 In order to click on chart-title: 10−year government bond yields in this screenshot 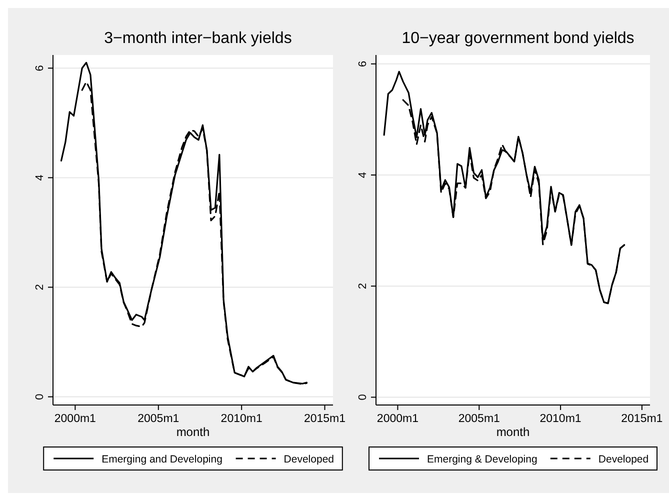, I will do `click(518, 38)`.